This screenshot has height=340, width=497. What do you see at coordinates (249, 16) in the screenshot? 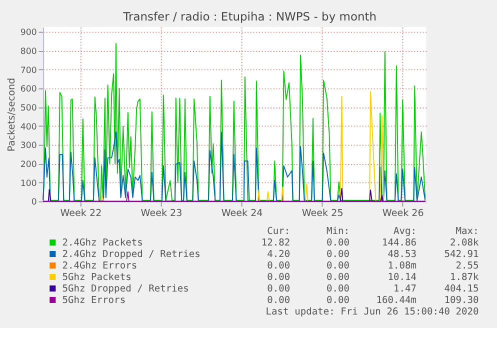
I see `chart-title: Transfer / radio : Etupiha : NWPS - by month` at bounding box center [249, 16].